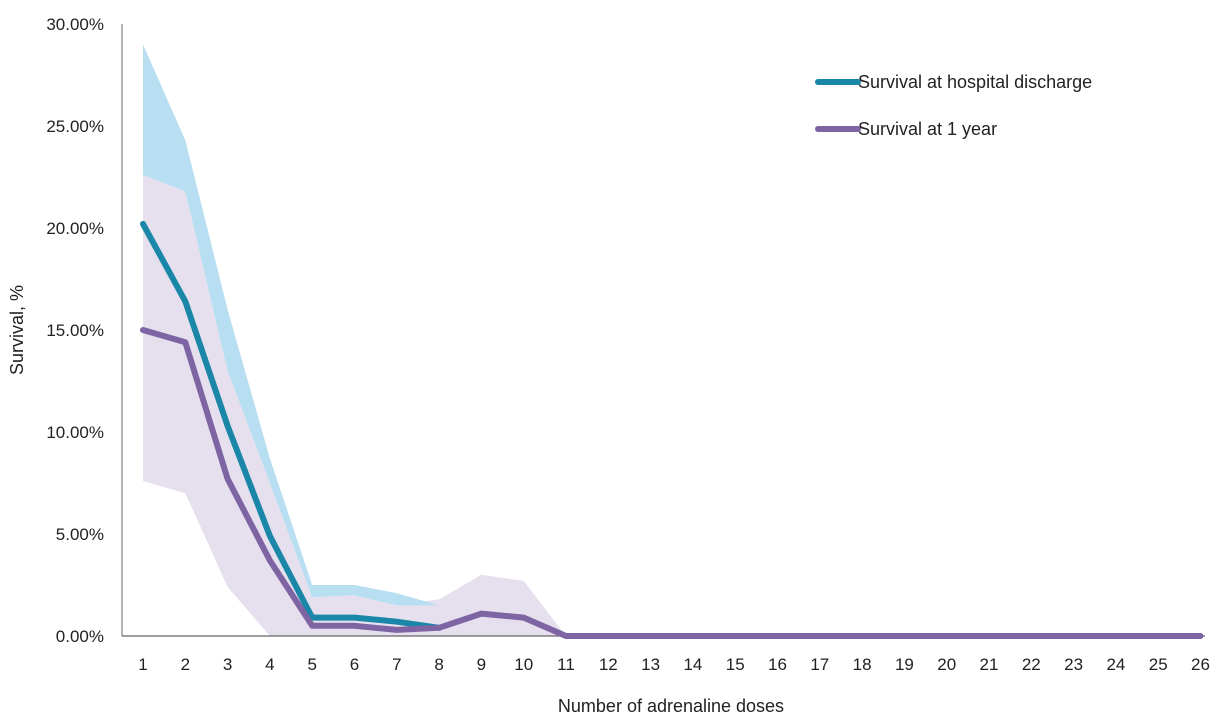  I want to click on x-tick-label: 5, so click(311, 664).